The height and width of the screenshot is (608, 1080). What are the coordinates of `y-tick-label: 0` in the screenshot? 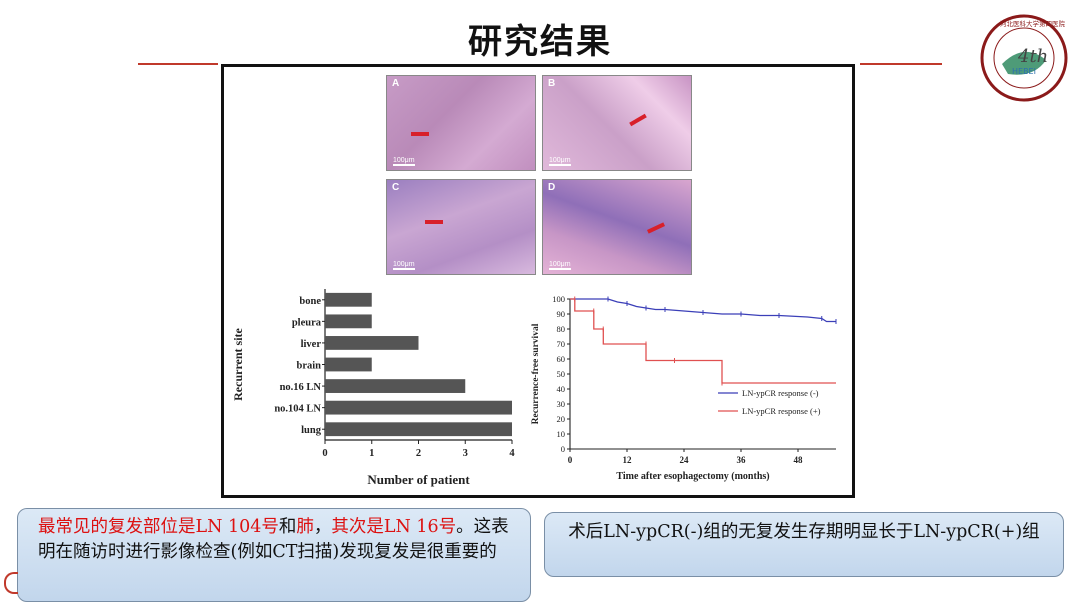 It's located at (563, 449).